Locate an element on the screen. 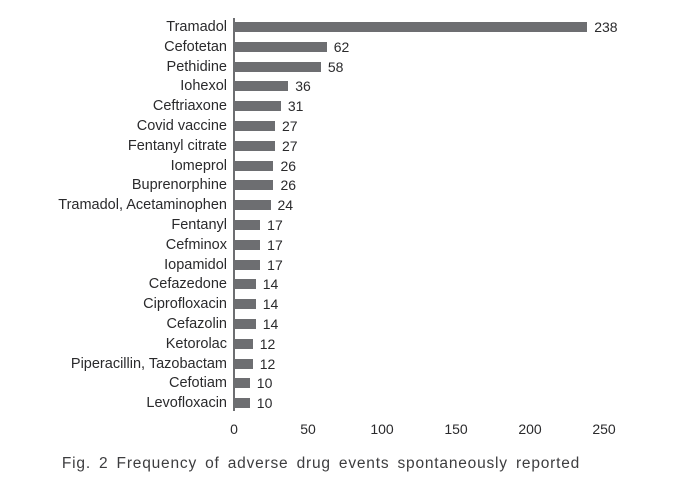 The height and width of the screenshot is (490, 673). x-tick-label: 0 is located at coordinates (234, 429).